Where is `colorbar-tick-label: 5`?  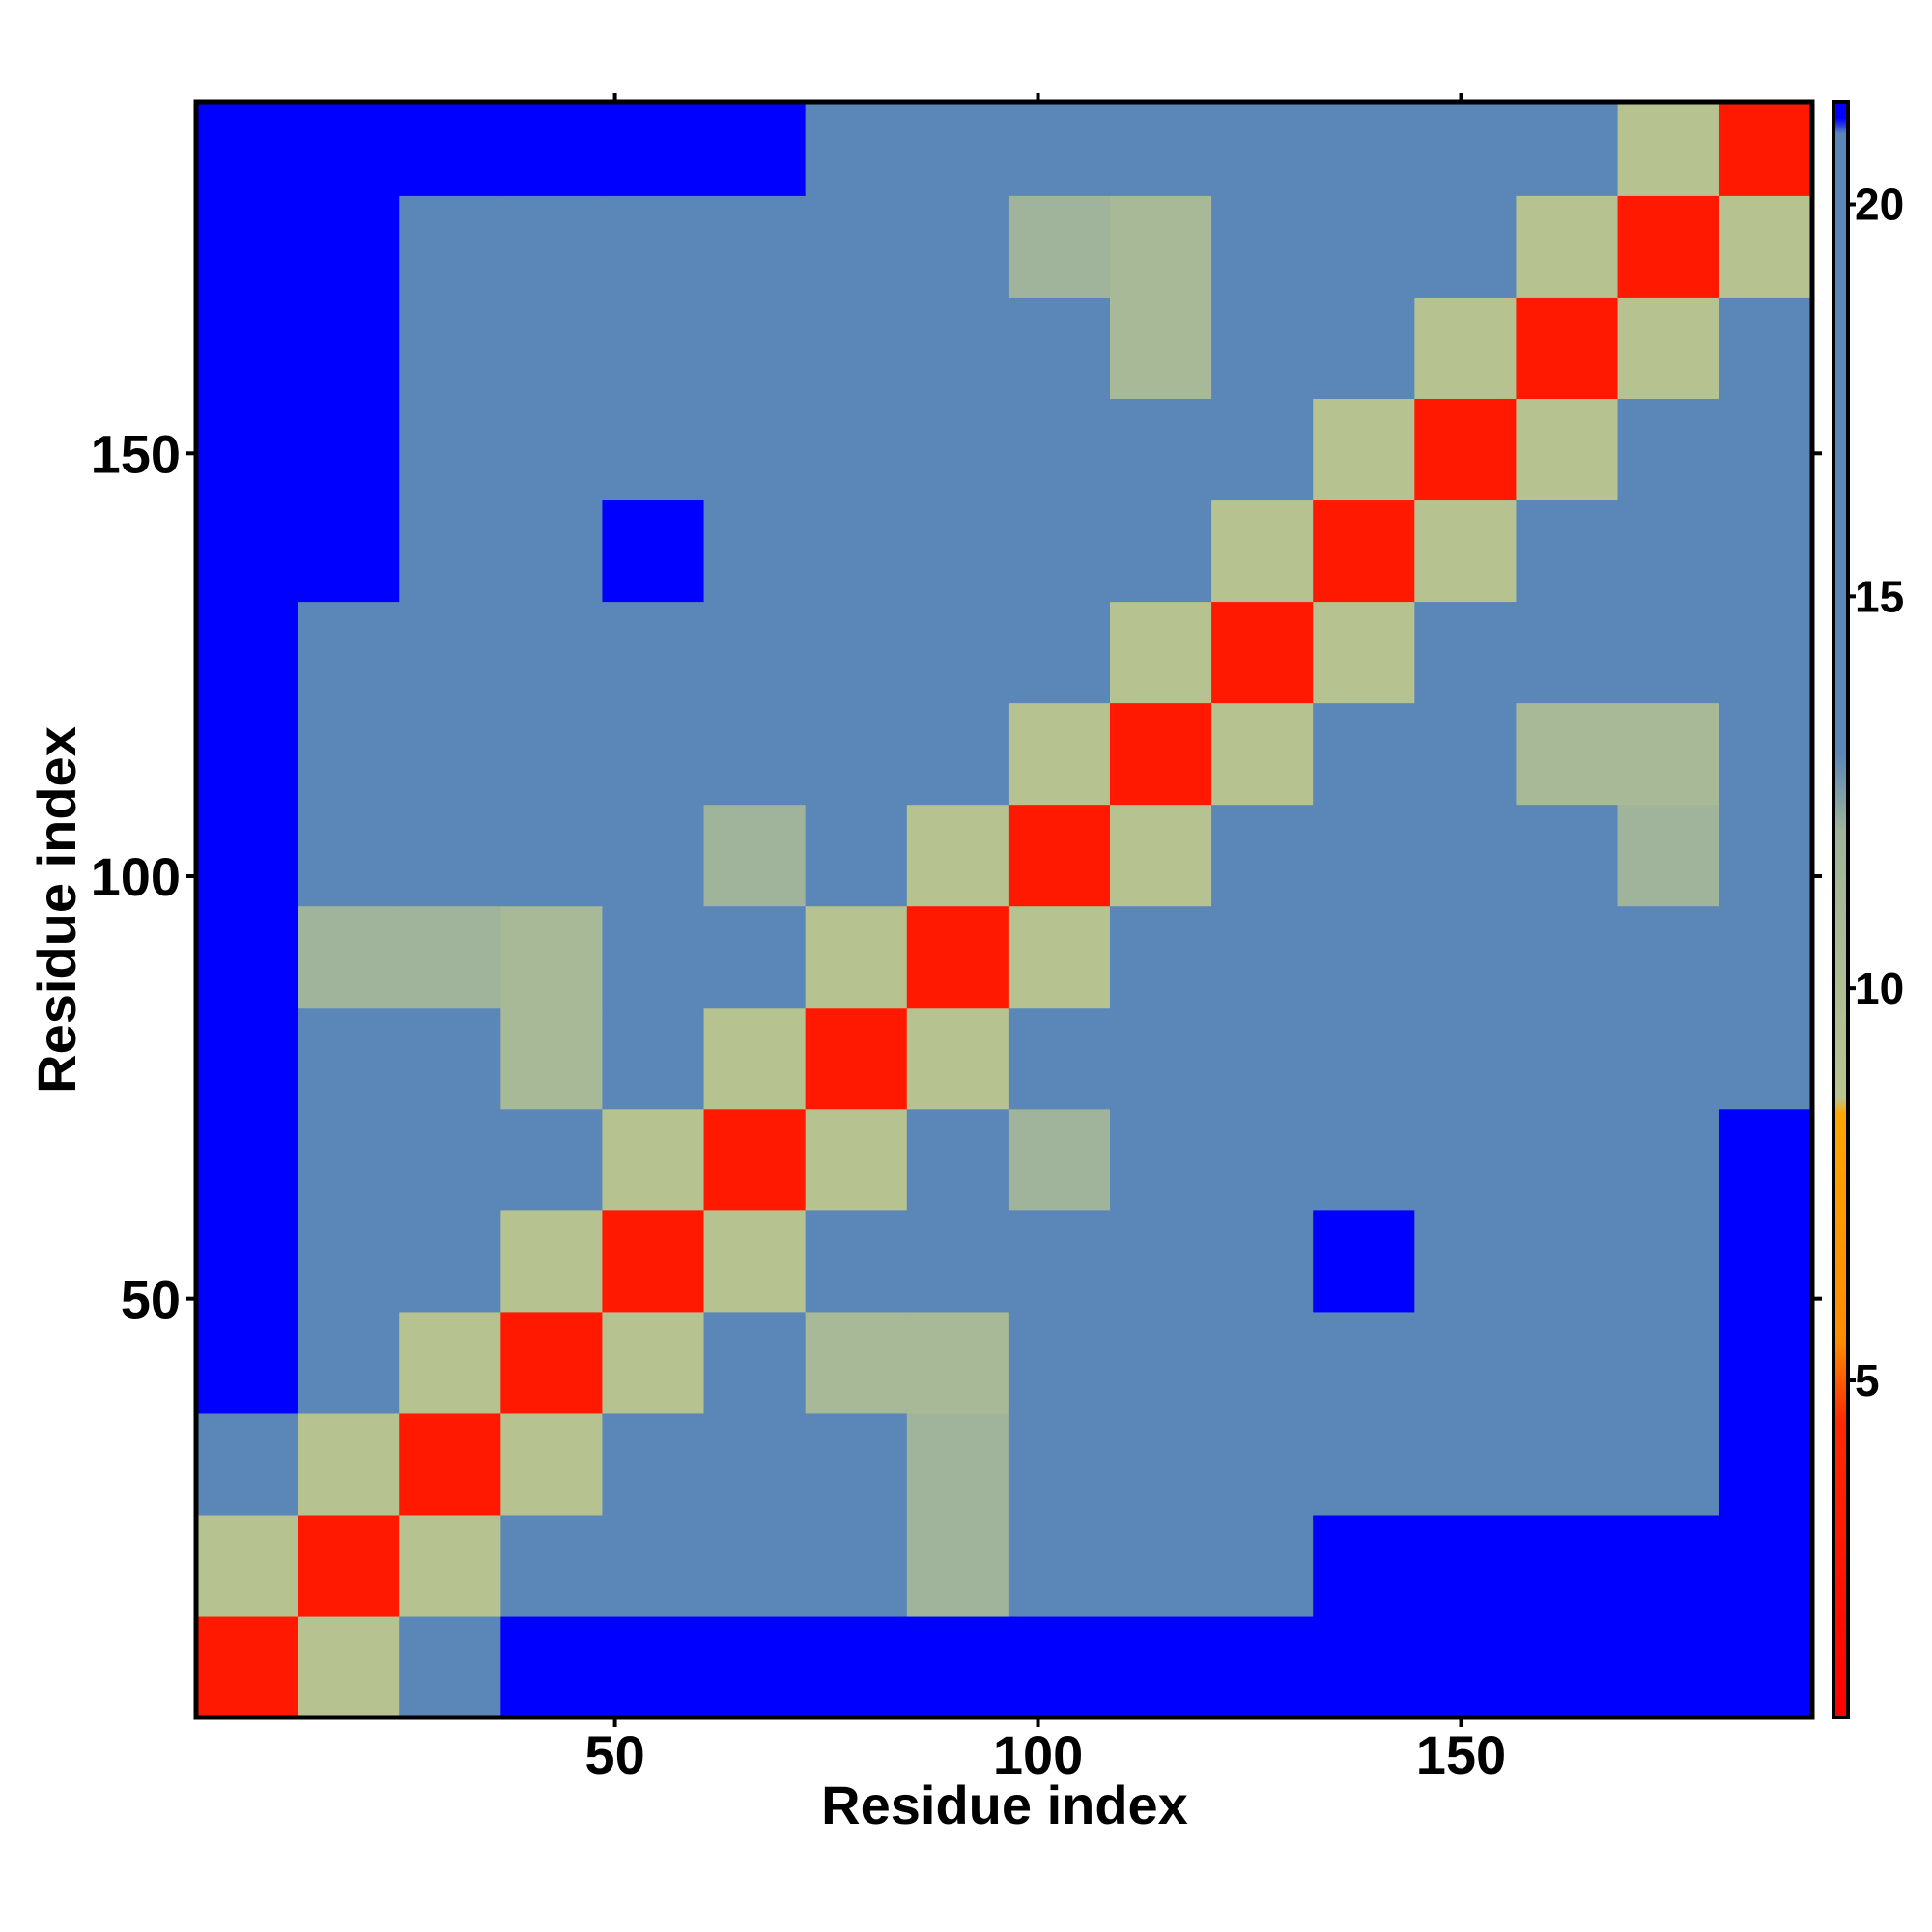
colorbar-tick-label: 5 is located at coordinates (1867, 1380).